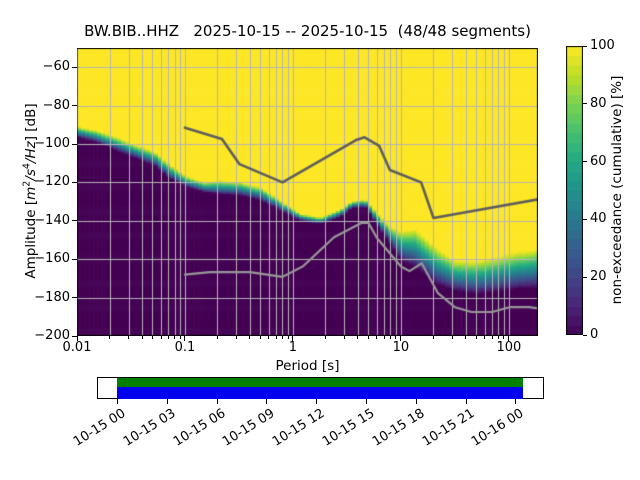  What do you see at coordinates (52, 182) in the screenshot?
I see `y-tick-label: −120` at bounding box center [52, 182].